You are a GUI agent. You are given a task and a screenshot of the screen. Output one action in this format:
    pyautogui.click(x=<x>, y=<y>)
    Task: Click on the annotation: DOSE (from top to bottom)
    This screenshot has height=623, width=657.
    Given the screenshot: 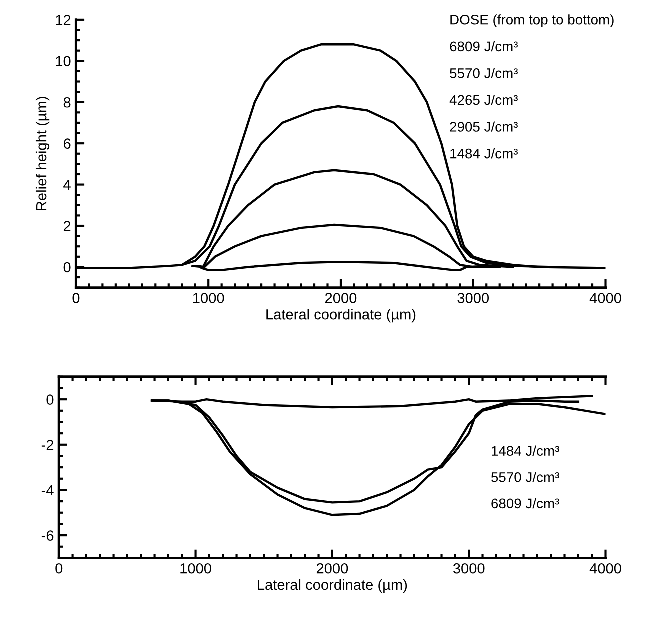 What is the action you would take?
    pyautogui.click(x=532, y=21)
    